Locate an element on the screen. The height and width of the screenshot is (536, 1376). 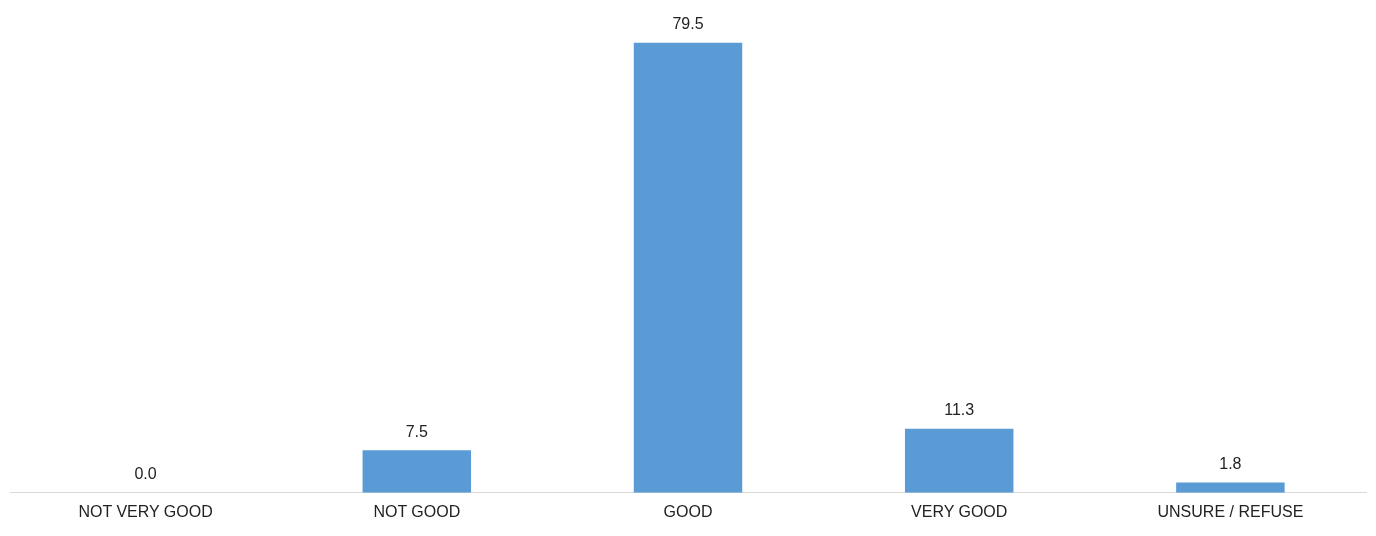
x-tick-label: VERY GOOD is located at coordinates (959, 511).